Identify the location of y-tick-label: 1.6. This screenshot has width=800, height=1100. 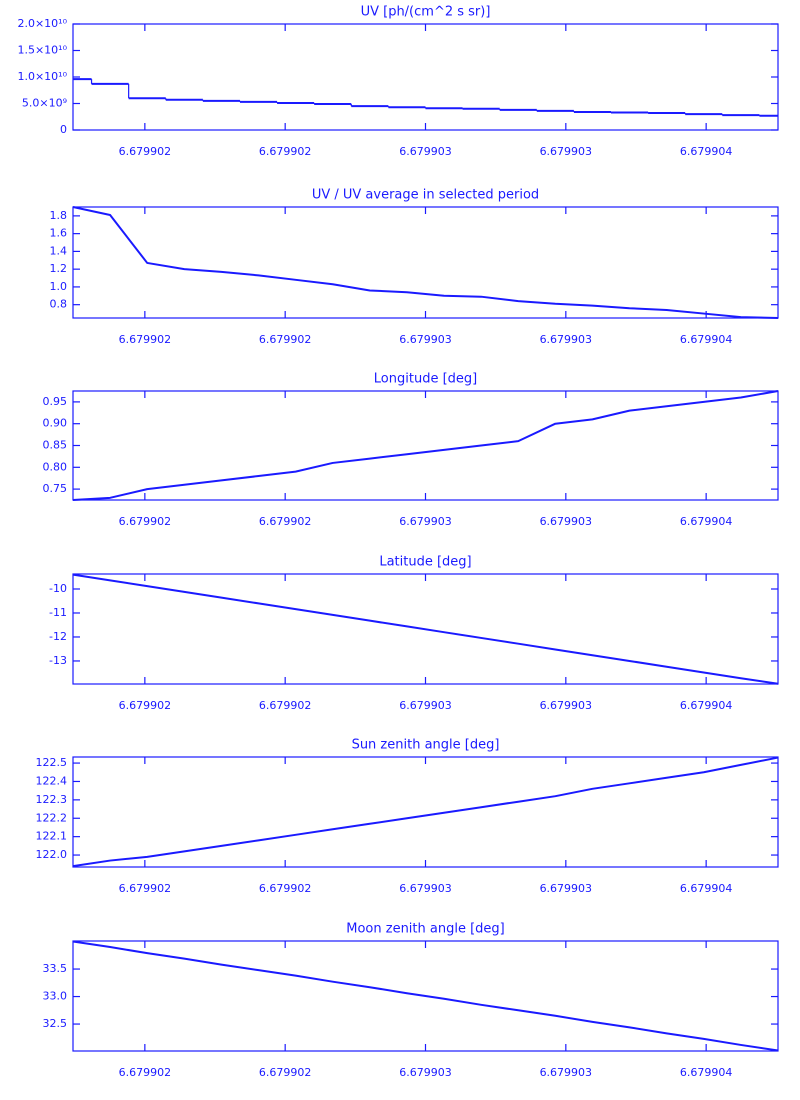
(59, 233).